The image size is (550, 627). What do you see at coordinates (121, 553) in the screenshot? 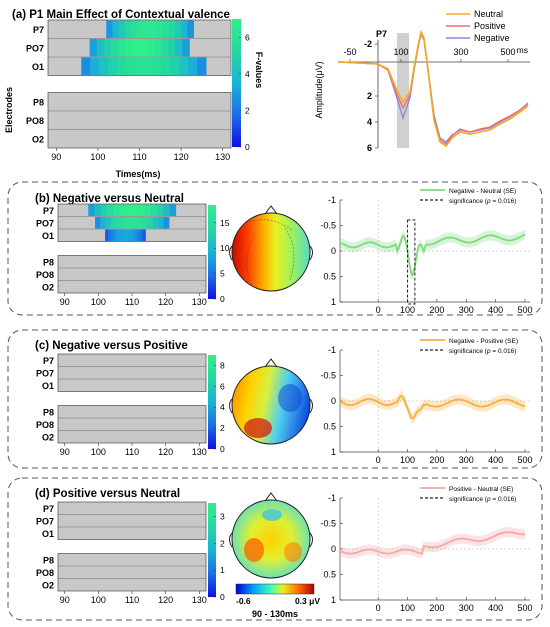
I see `panel-d-grid: P7 PO7 O1 P8 PO8 O2 90 100 110 120 130` at bounding box center [121, 553].